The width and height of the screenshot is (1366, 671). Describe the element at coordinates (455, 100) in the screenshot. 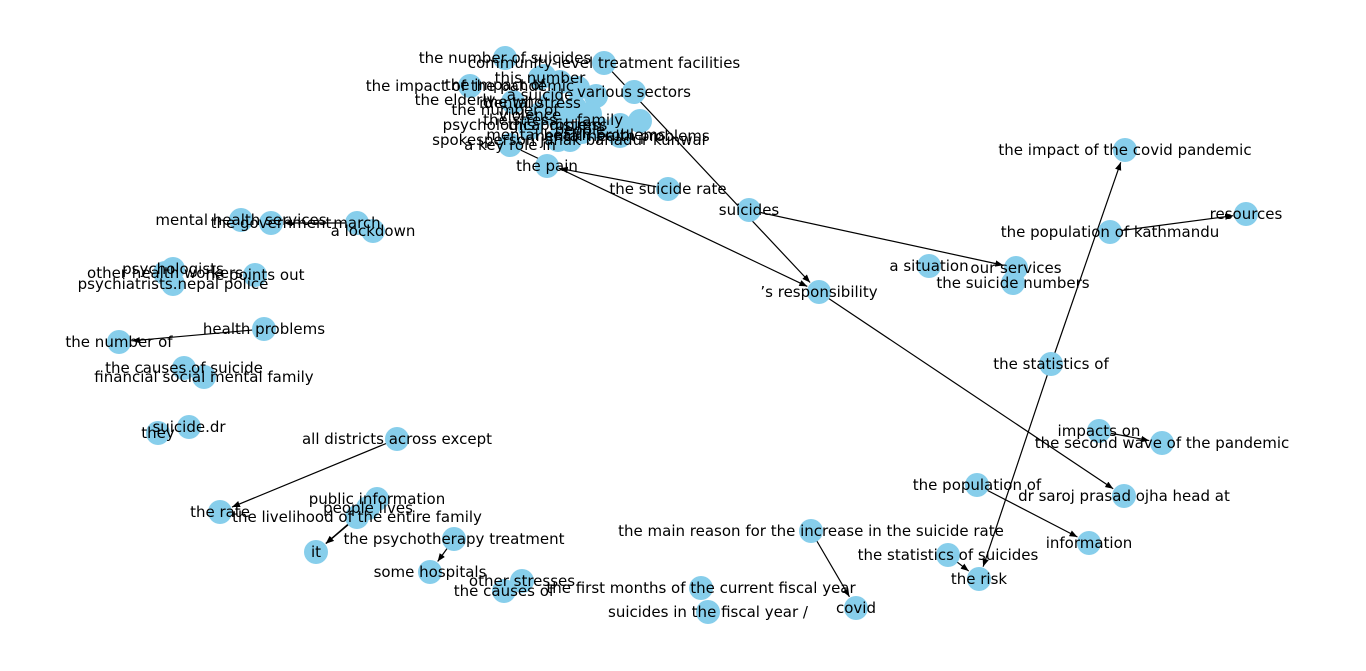

I see `cluster-label: the elderly` at that location.